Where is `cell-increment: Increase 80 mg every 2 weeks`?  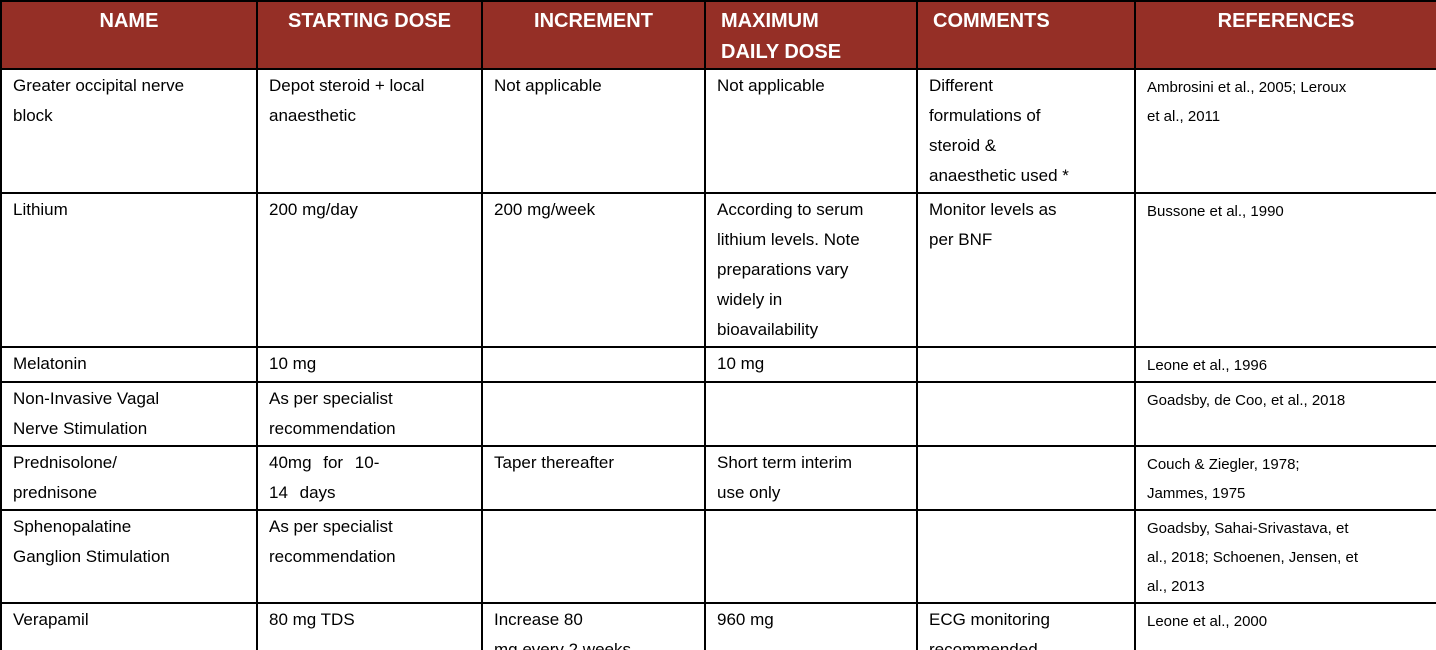
cell-increment: Increase 80 mg every 2 weeks is located at coordinates (593, 626).